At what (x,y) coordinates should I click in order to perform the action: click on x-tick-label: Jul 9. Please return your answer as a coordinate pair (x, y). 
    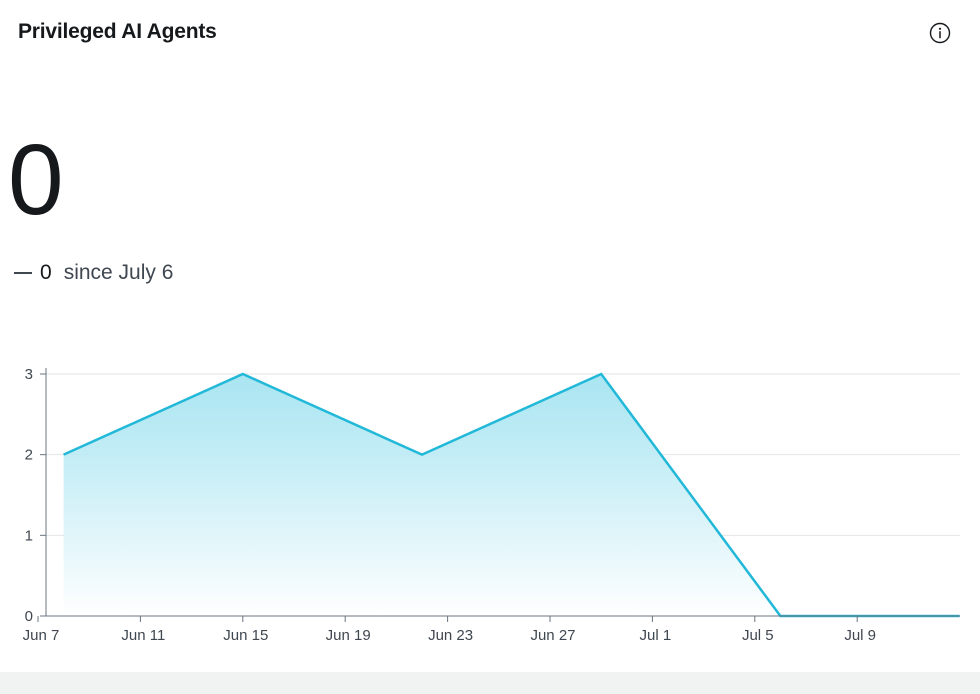
    Looking at the image, I should click on (860, 635).